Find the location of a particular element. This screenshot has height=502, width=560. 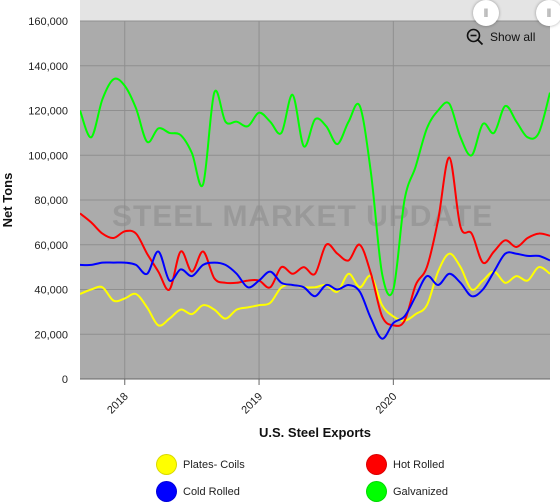

y-tick-label: 160,000 is located at coordinates (48, 22).